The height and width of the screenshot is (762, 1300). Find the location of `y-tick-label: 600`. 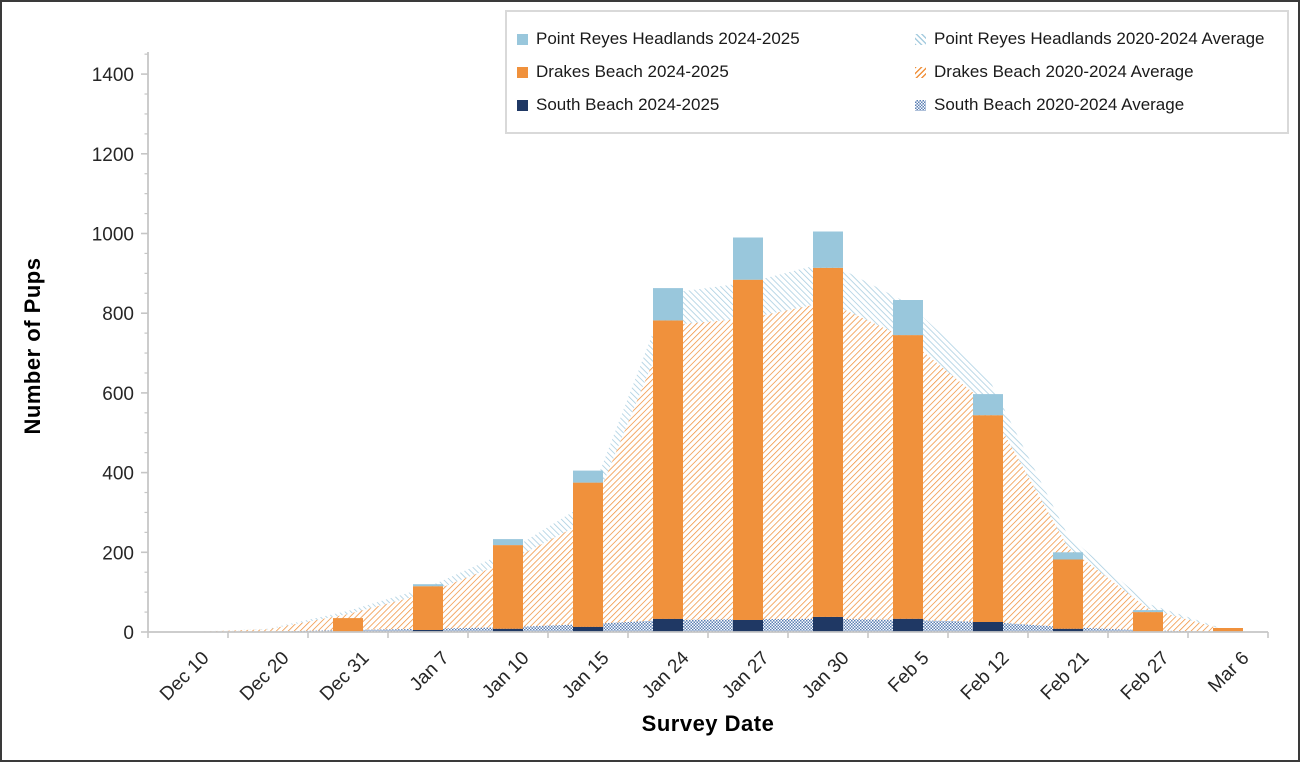

y-tick-label: 600 is located at coordinates (118, 394).